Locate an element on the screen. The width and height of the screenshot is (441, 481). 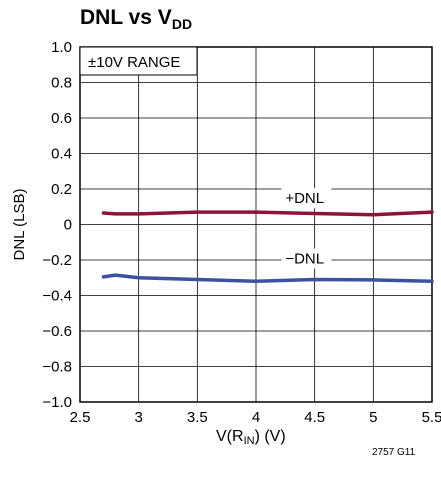
x-axis-label-subscript: IN is located at coordinates (249, 441).